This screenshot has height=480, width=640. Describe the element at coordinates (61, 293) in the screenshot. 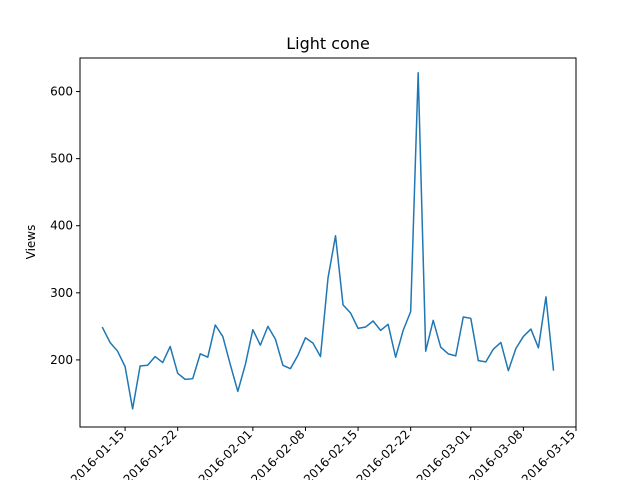

I see `y-tick-label: 300` at that location.